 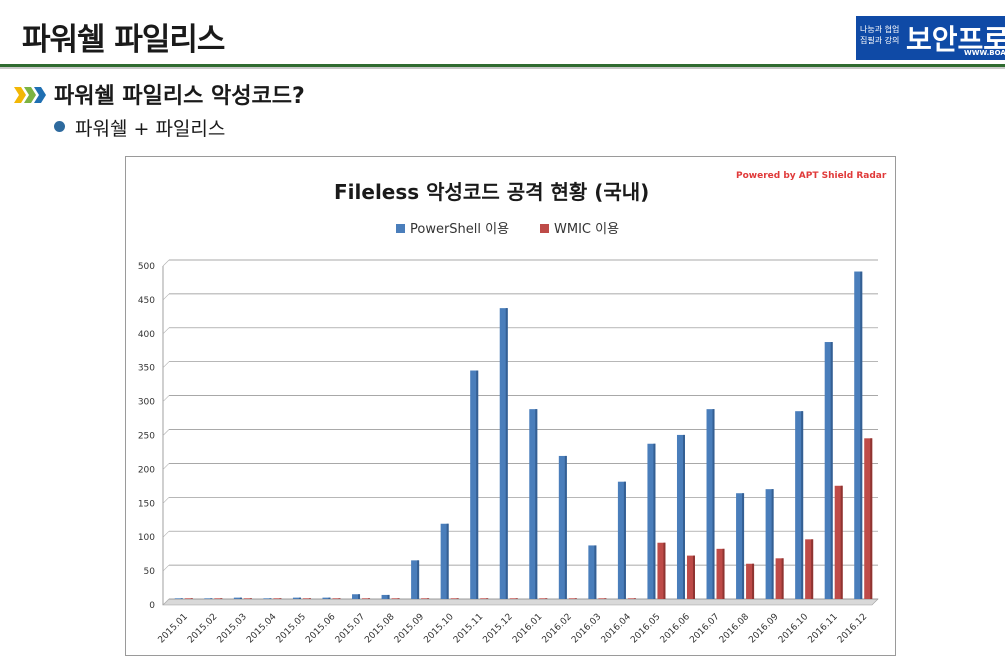 I want to click on logo-tagline-1: 나눔과 협업, so click(x=880, y=29).